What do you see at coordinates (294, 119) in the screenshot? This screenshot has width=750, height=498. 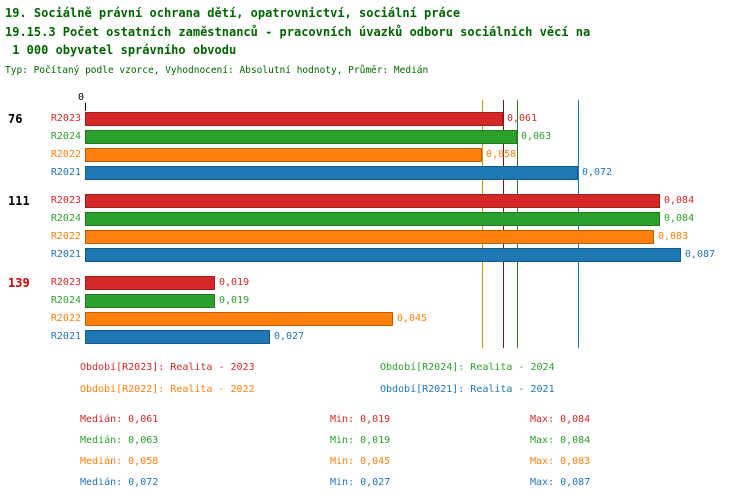 I see `bar-76-R2023` at bounding box center [294, 119].